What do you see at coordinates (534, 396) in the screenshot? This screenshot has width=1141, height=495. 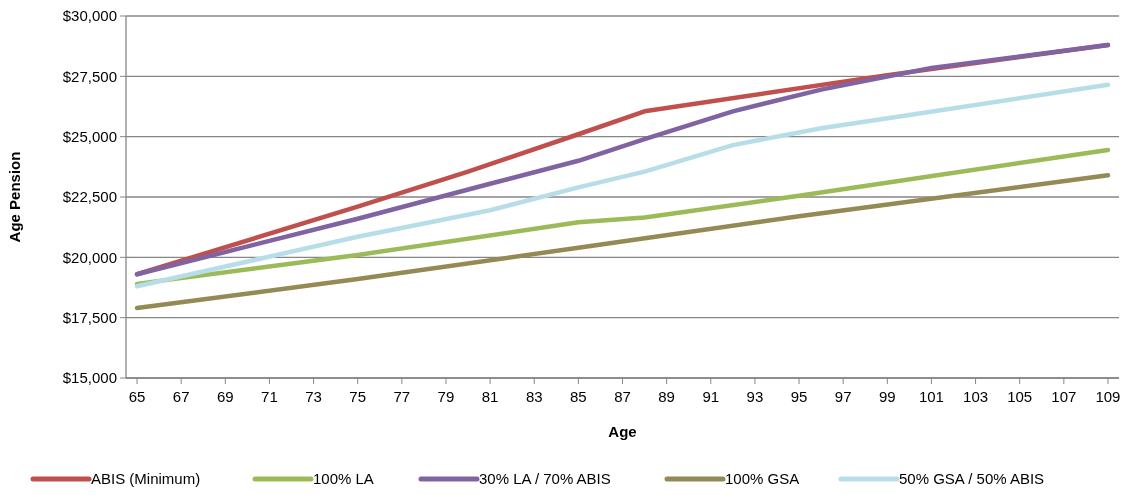 I see `x-tick-label: 83` at bounding box center [534, 396].